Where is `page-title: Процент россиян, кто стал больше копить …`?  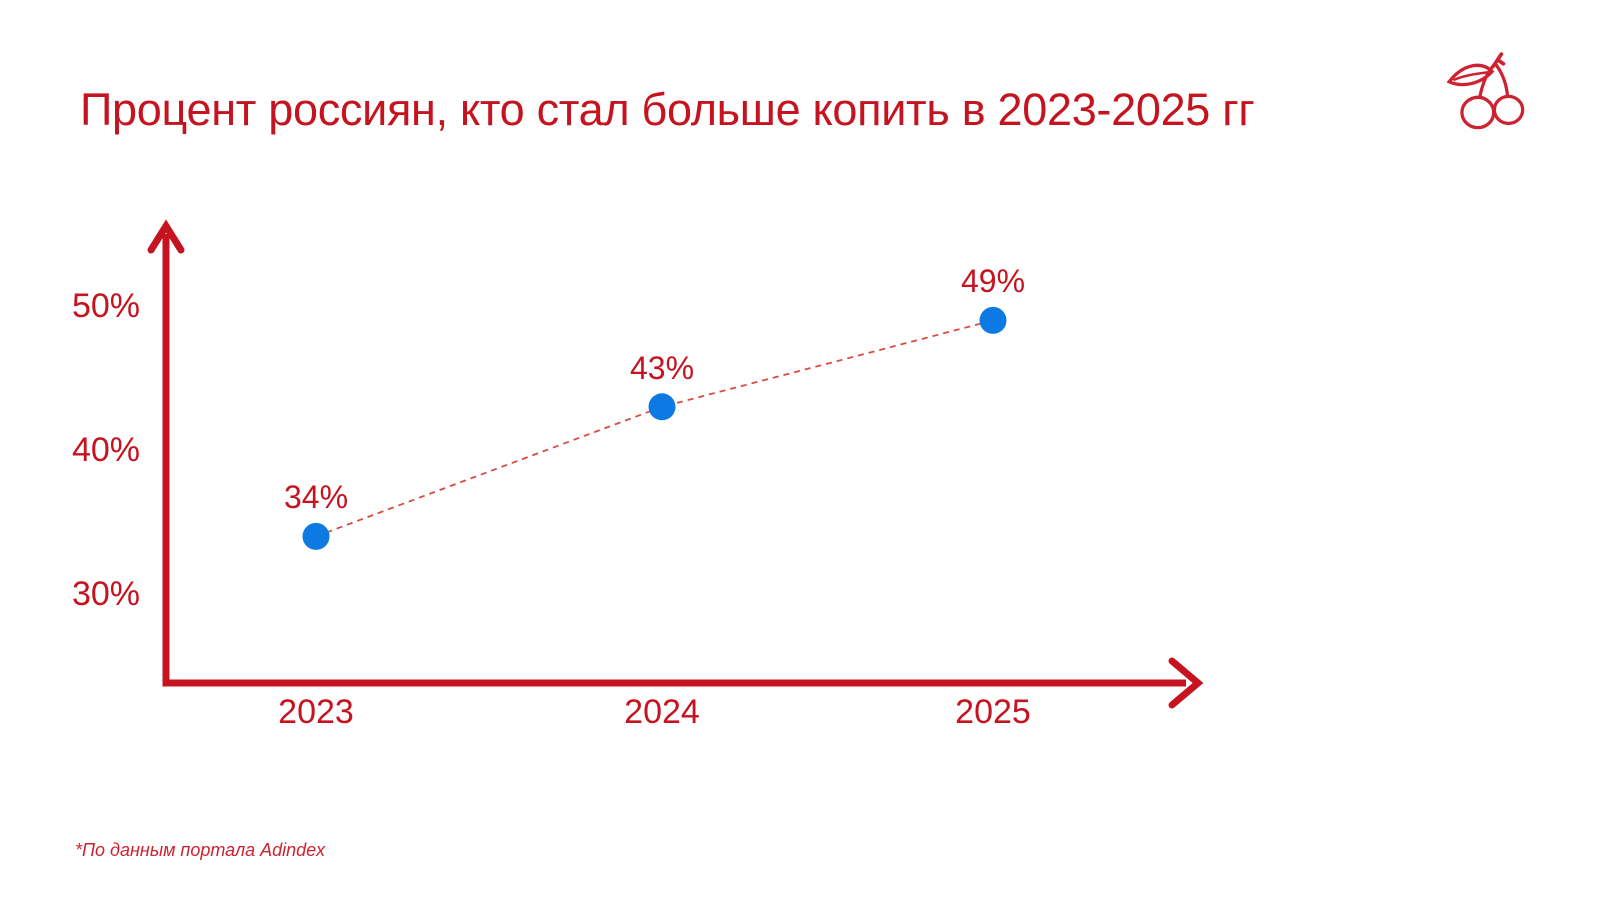 page-title: Процент россиян, кто стал больше копить … is located at coordinates (667, 109).